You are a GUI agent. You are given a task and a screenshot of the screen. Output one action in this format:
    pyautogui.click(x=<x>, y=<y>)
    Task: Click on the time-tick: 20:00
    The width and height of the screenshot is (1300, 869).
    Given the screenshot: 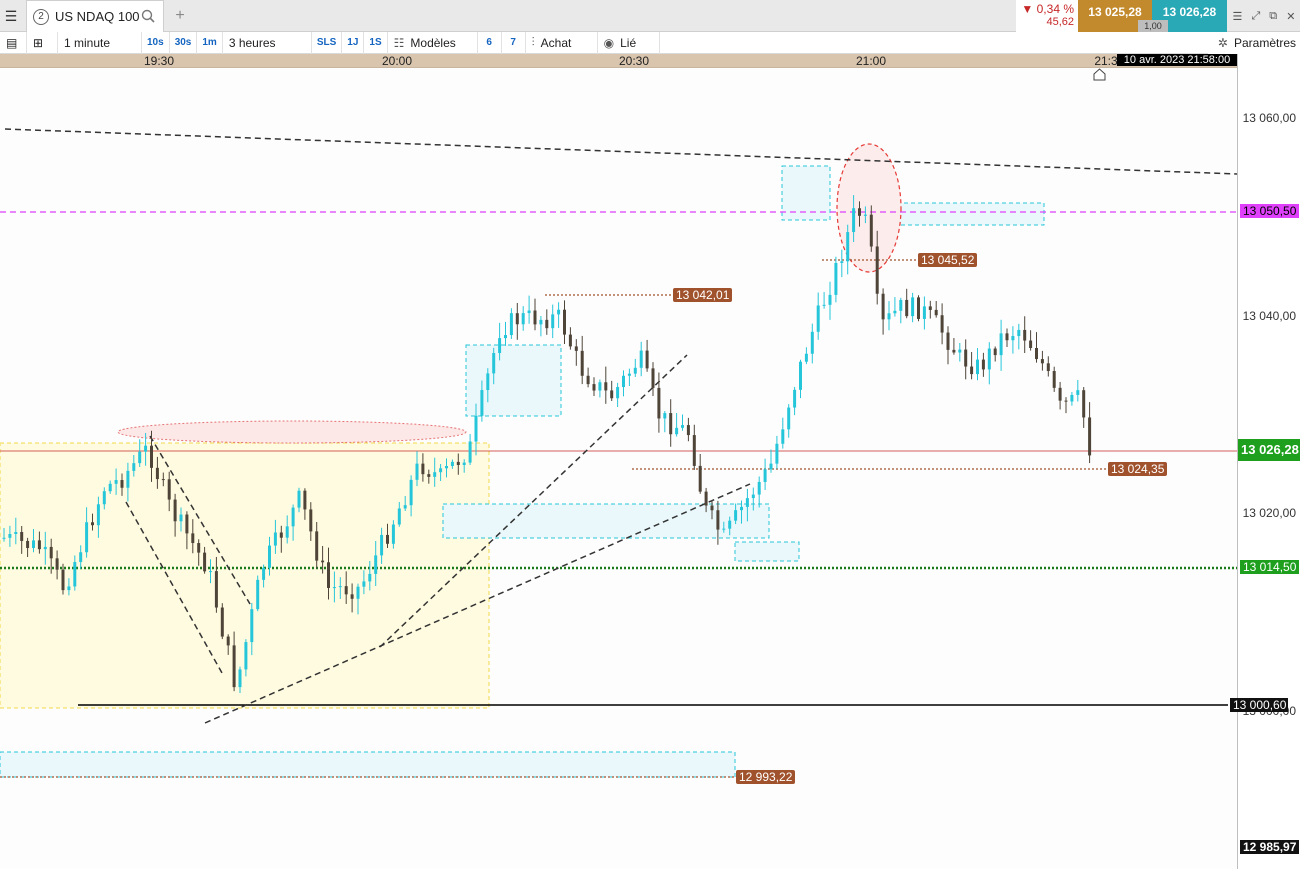 What is the action you would take?
    pyautogui.click(x=397, y=61)
    